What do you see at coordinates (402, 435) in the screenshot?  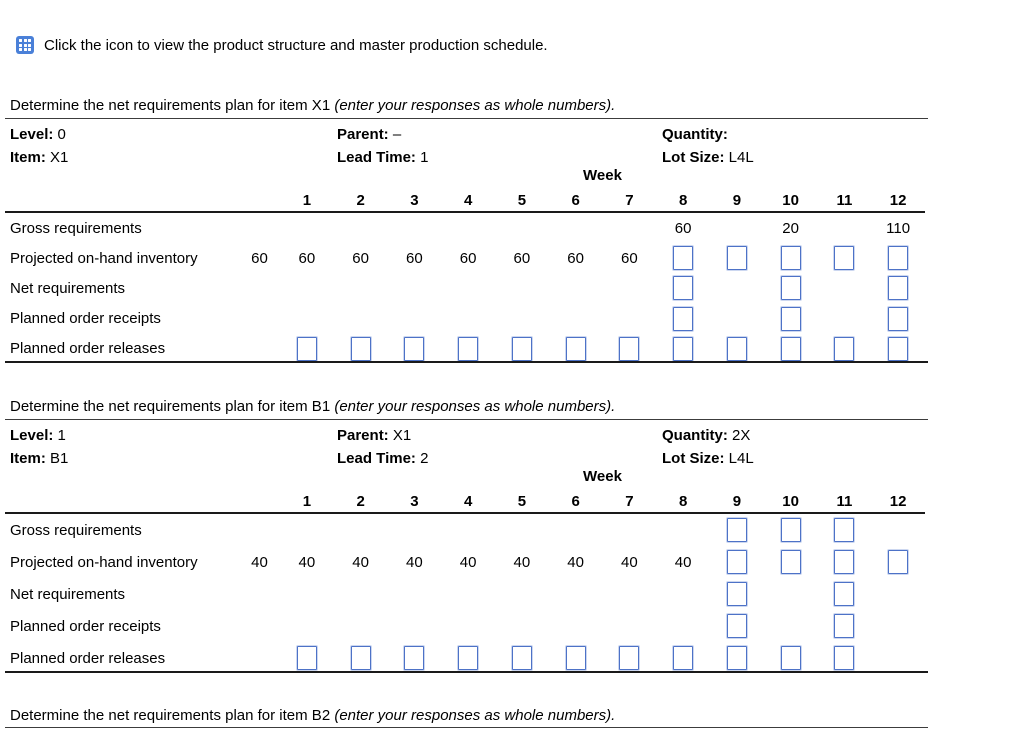 I see `parent-value: X1` at bounding box center [402, 435].